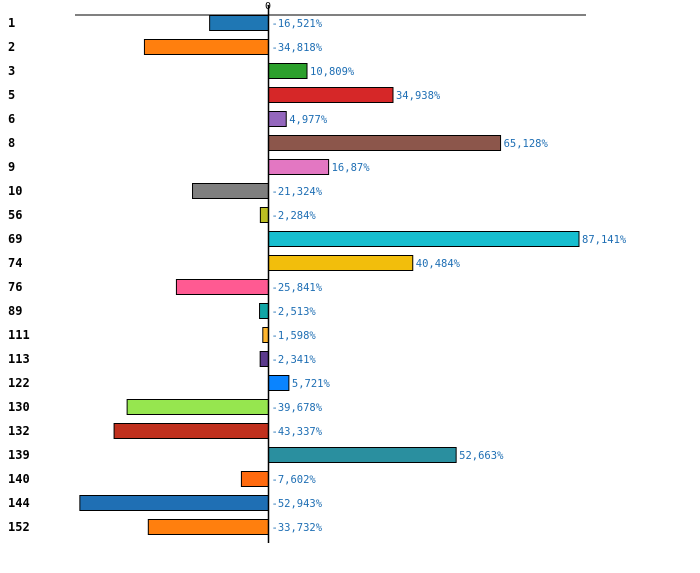 The height and width of the screenshot is (573, 700). What do you see at coordinates (11, 143) in the screenshot?
I see `category-label: 8` at bounding box center [11, 143].